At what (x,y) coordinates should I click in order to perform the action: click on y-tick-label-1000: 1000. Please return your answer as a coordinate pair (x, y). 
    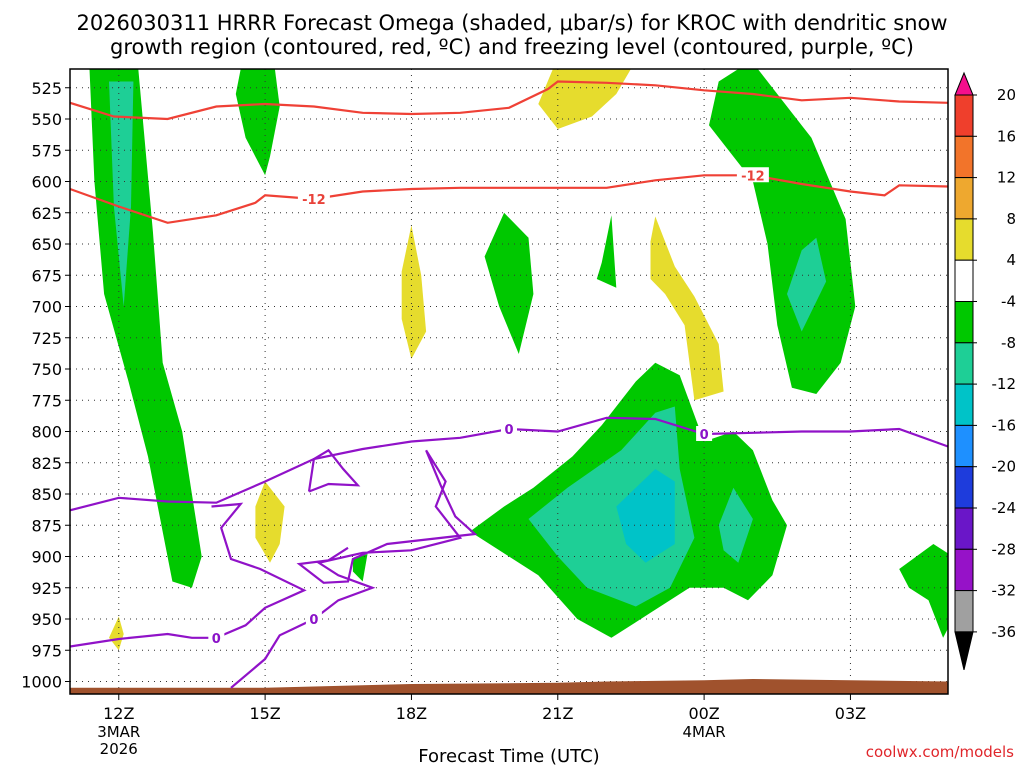
    Looking at the image, I should click on (41, 682).